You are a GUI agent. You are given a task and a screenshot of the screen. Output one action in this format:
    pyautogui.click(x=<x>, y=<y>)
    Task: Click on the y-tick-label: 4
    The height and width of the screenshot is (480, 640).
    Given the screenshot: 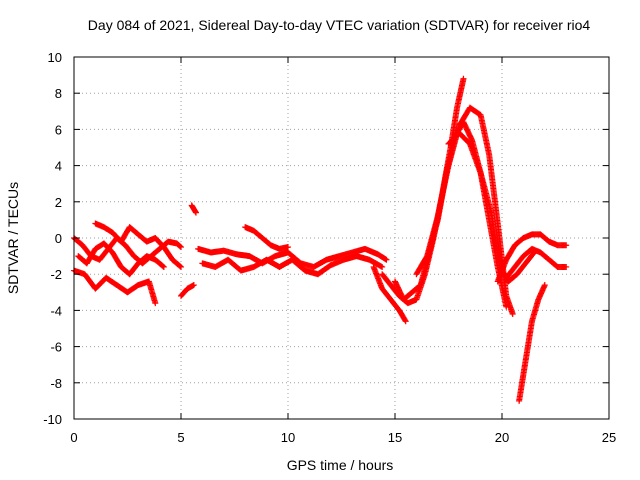 What is the action you would take?
    pyautogui.click(x=58, y=166)
    